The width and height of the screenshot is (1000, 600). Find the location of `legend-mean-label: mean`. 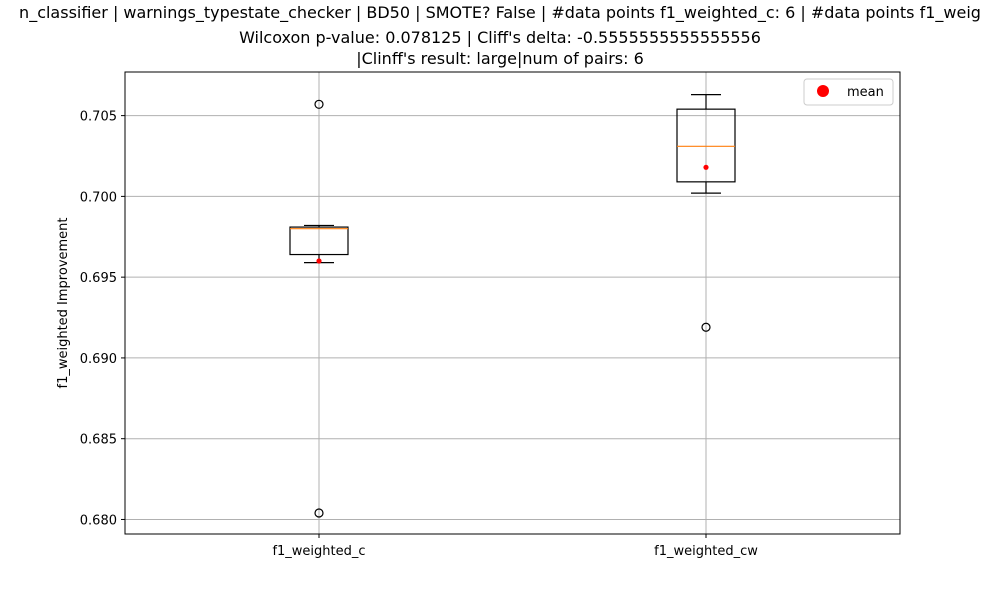

legend-mean-label: mean is located at coordinates (865, 92).